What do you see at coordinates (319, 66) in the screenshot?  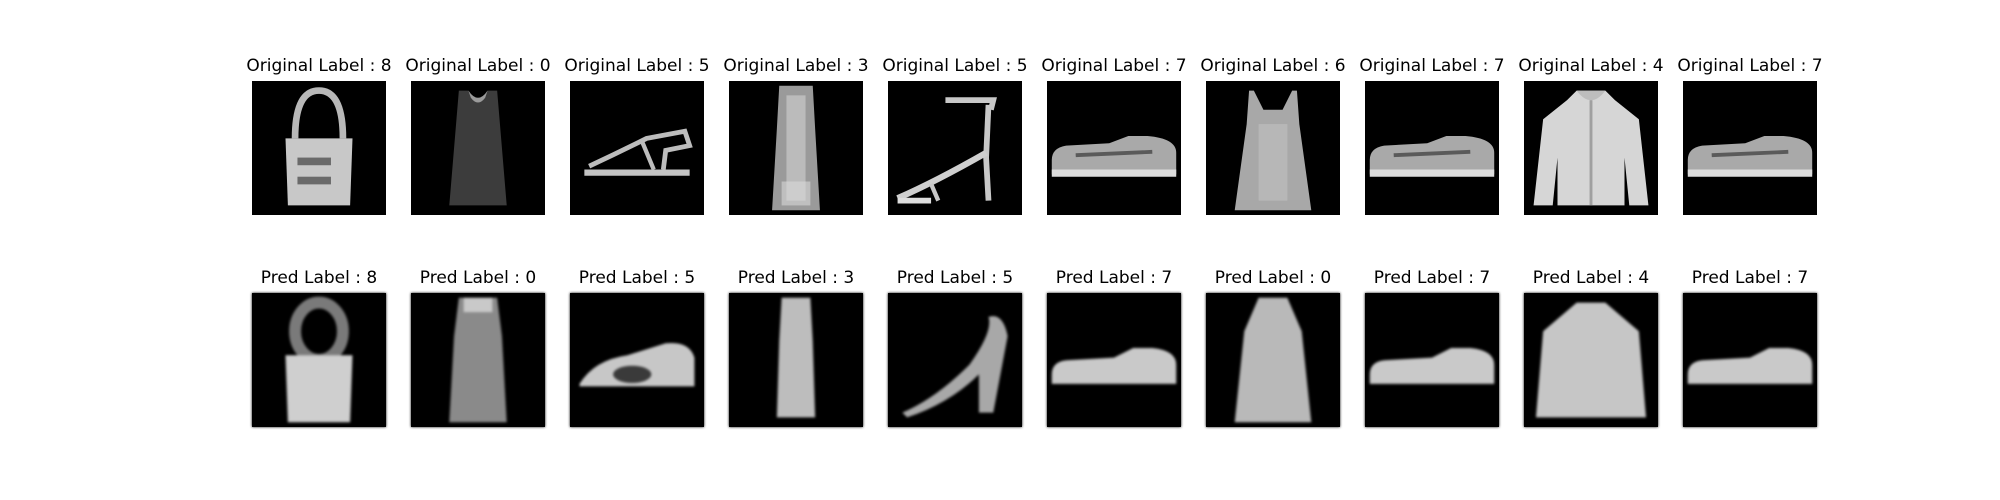 I see `original-label-1: Original Label : 8` at bounding box center [319, 66].